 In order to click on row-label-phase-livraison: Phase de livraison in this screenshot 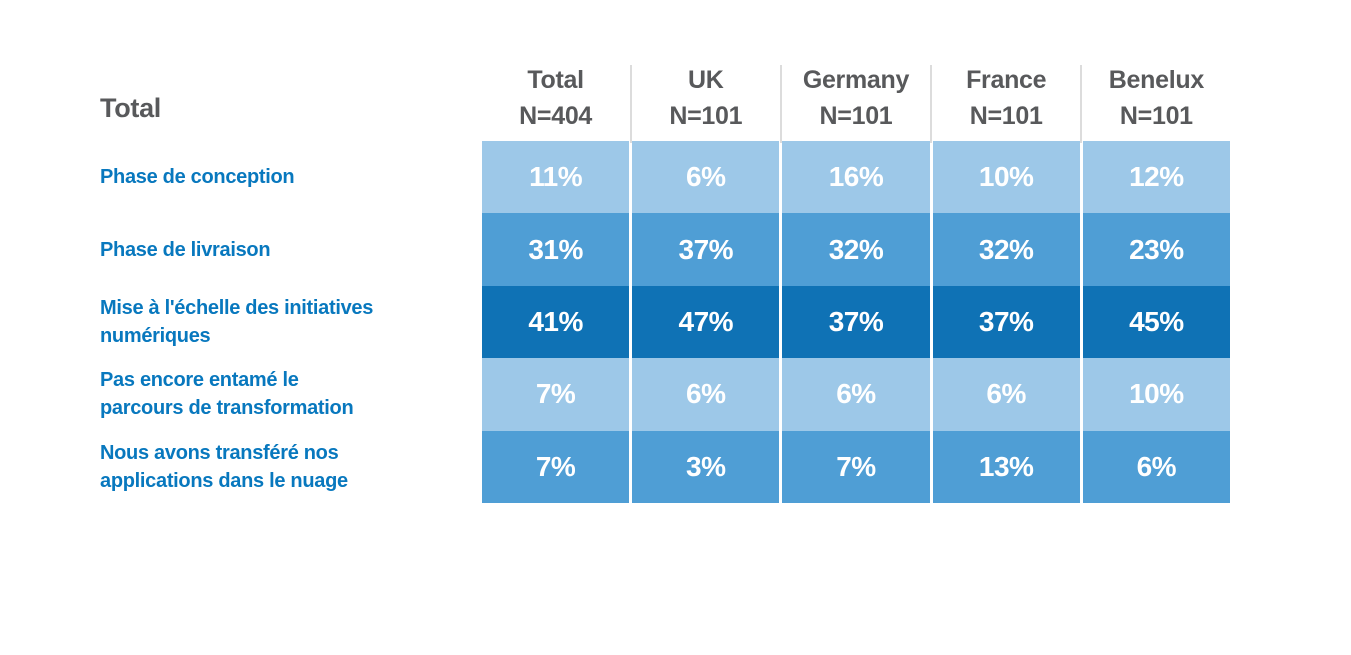, I will do `click(286, 249)`.